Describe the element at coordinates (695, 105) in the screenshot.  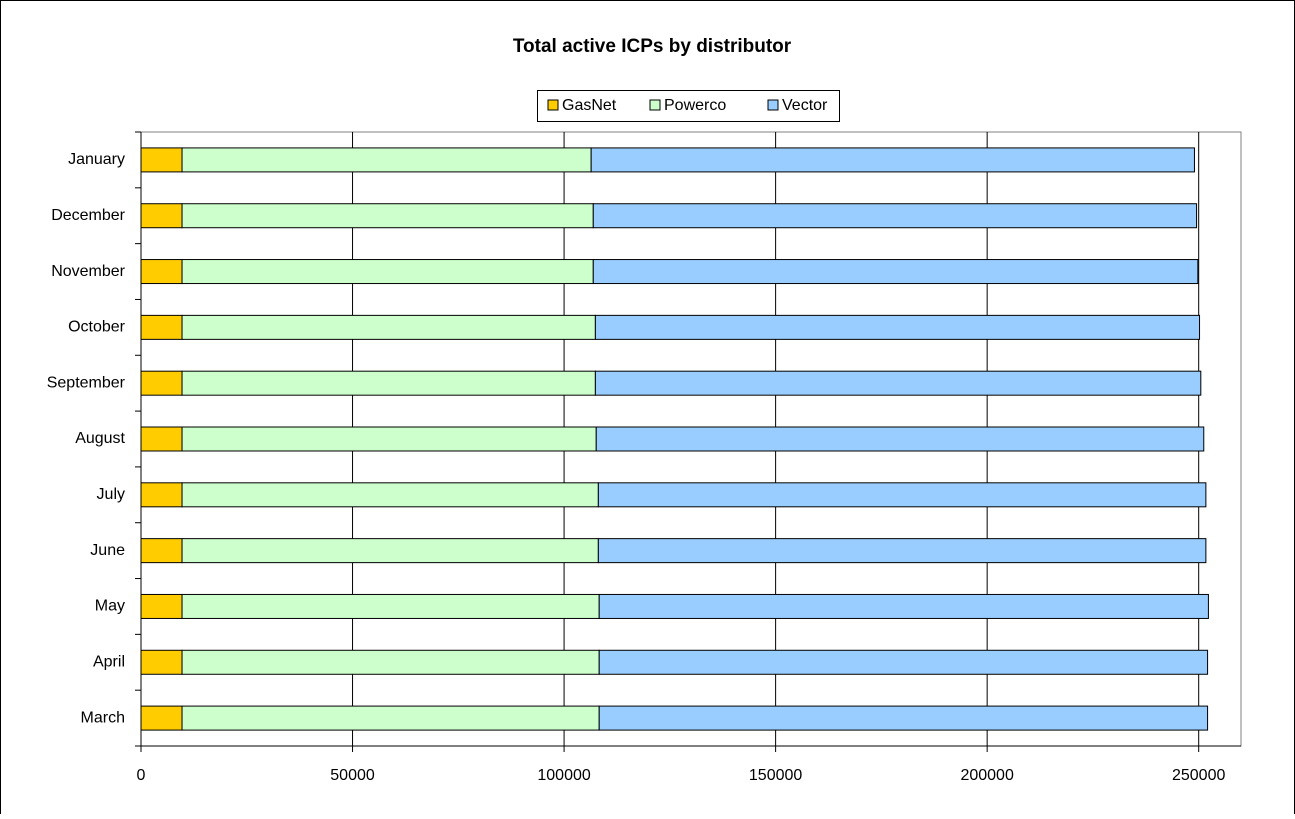
I see `legend-label: Powerco` at that location.